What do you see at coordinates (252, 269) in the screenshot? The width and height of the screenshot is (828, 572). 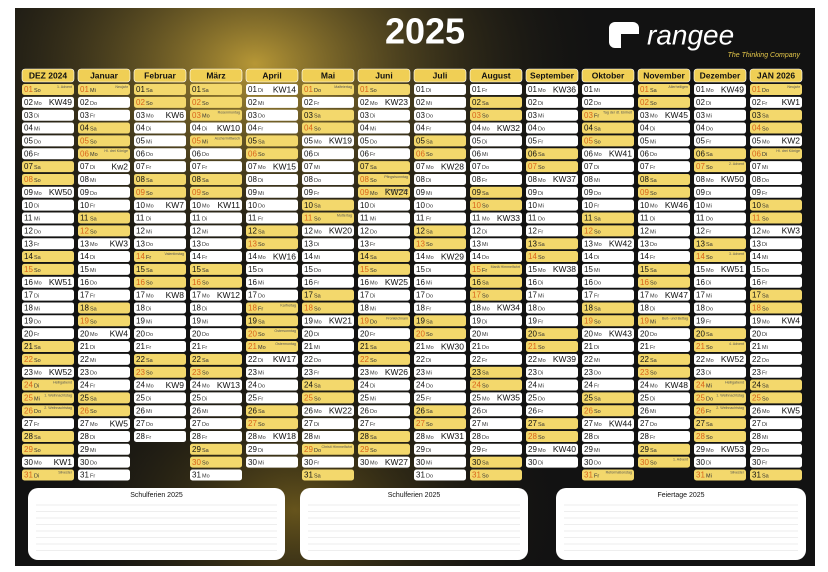 I see `day-number: 15` at bounding box center [252, 269].